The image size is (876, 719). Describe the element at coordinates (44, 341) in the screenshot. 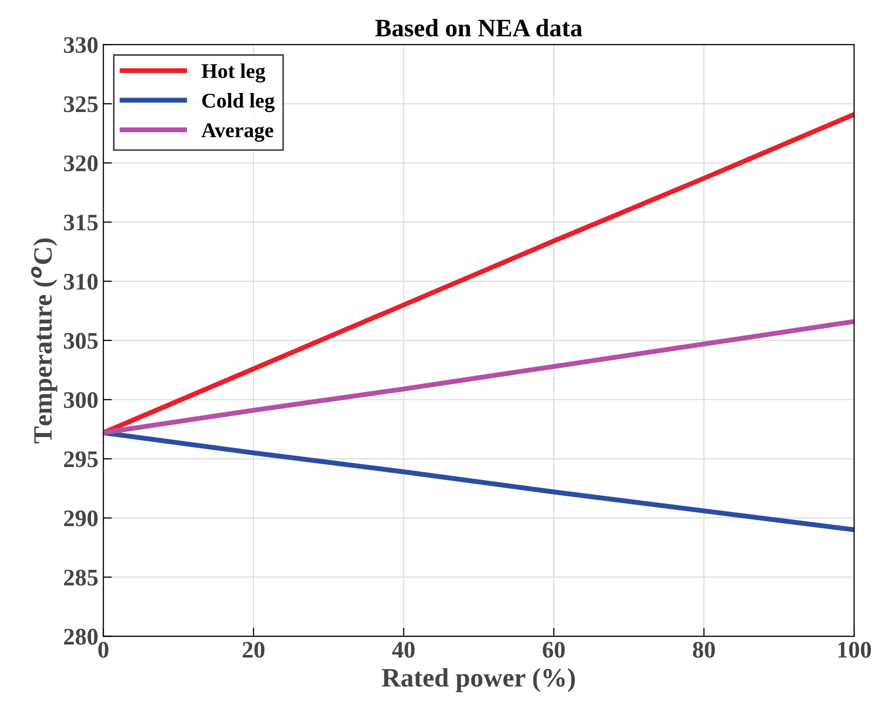

I see `y-axis-title: Temperature ($^{o}$C)` at that location.